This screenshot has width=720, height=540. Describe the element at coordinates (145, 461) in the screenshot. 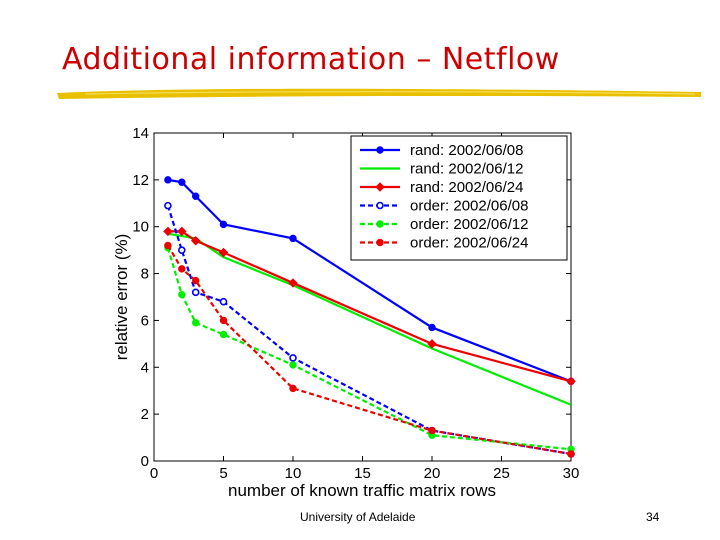

I see `y-tick-label: 0` at that location.